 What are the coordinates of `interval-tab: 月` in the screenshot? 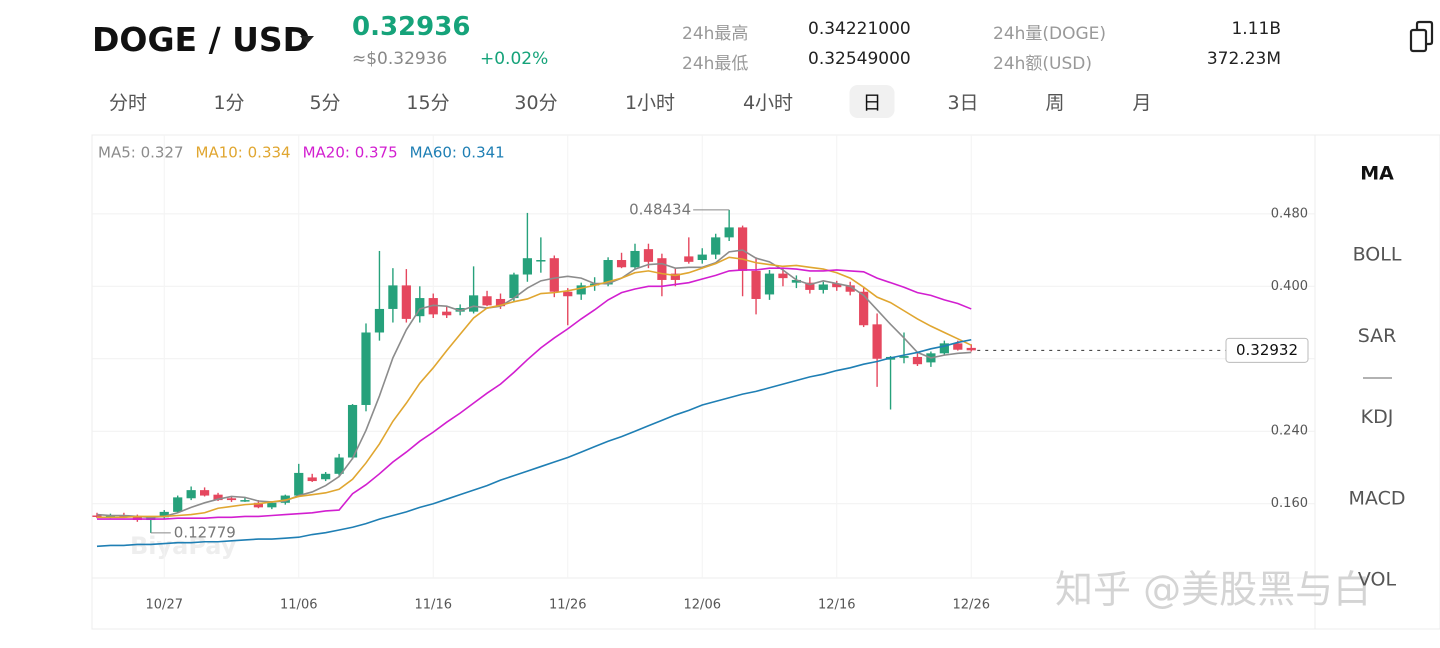 It's located at (1142, 103).